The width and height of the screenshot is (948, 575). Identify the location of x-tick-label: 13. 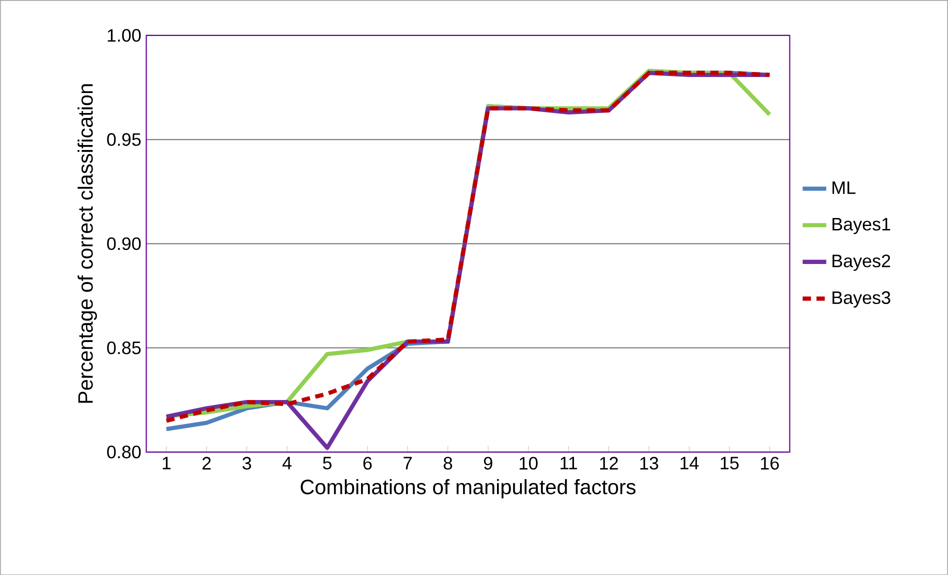
(649, 463).